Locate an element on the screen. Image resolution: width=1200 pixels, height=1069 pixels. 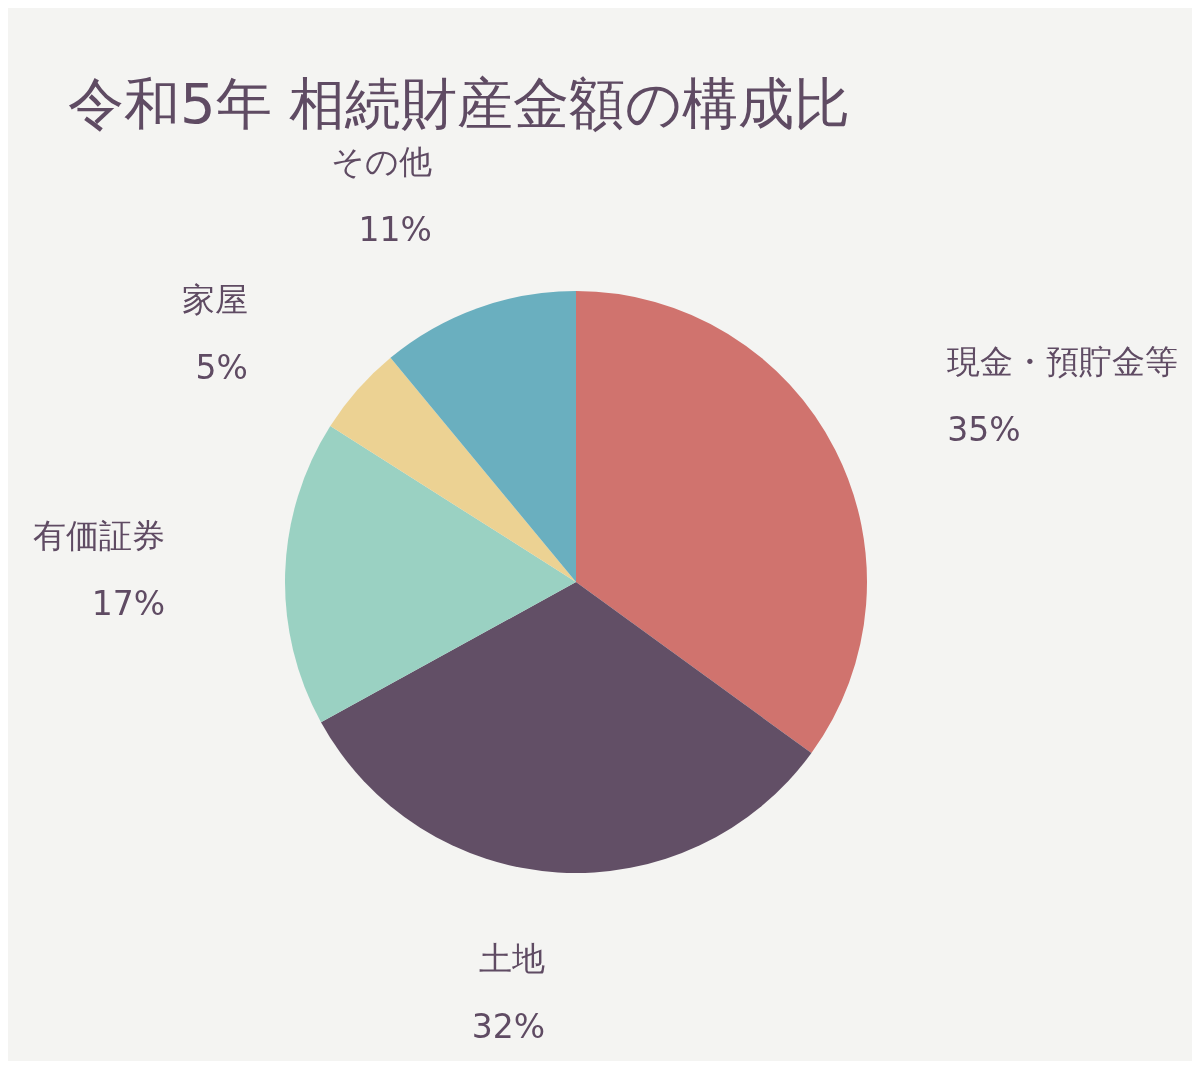
slice-label: 家屋 is located at coordinates (214, 299).